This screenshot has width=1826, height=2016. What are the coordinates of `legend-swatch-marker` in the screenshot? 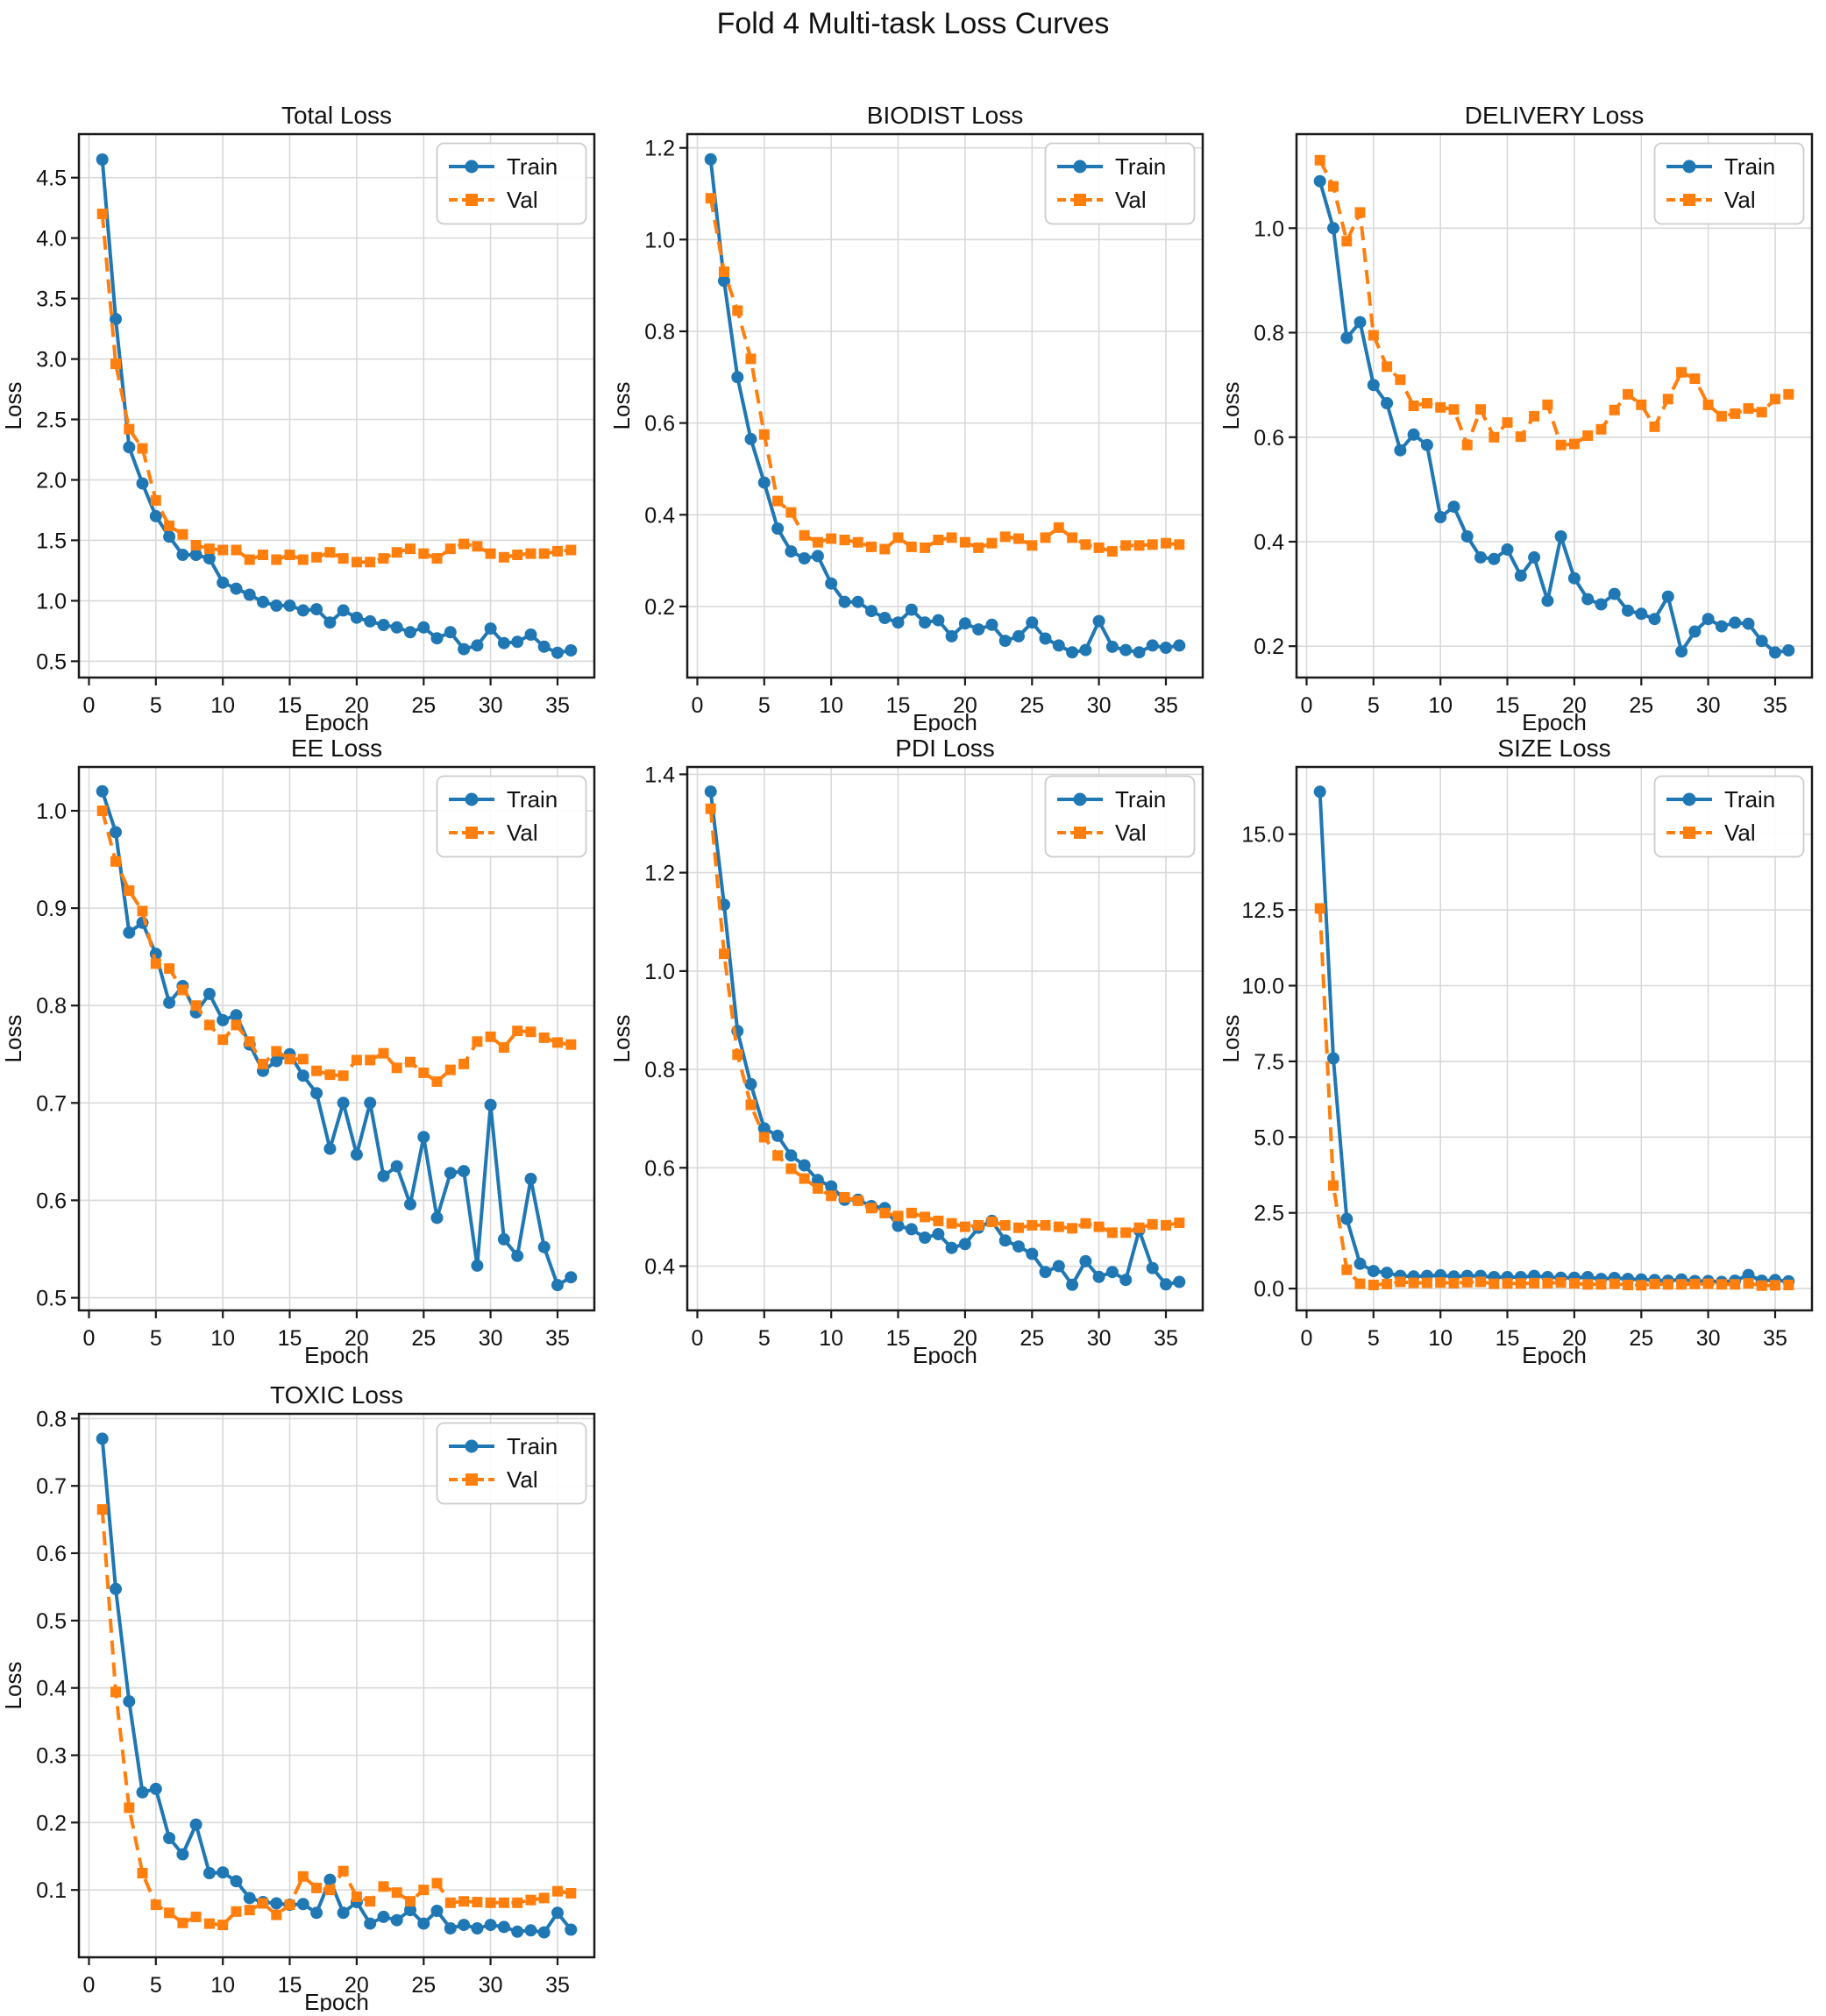 It's located at (472, 799).